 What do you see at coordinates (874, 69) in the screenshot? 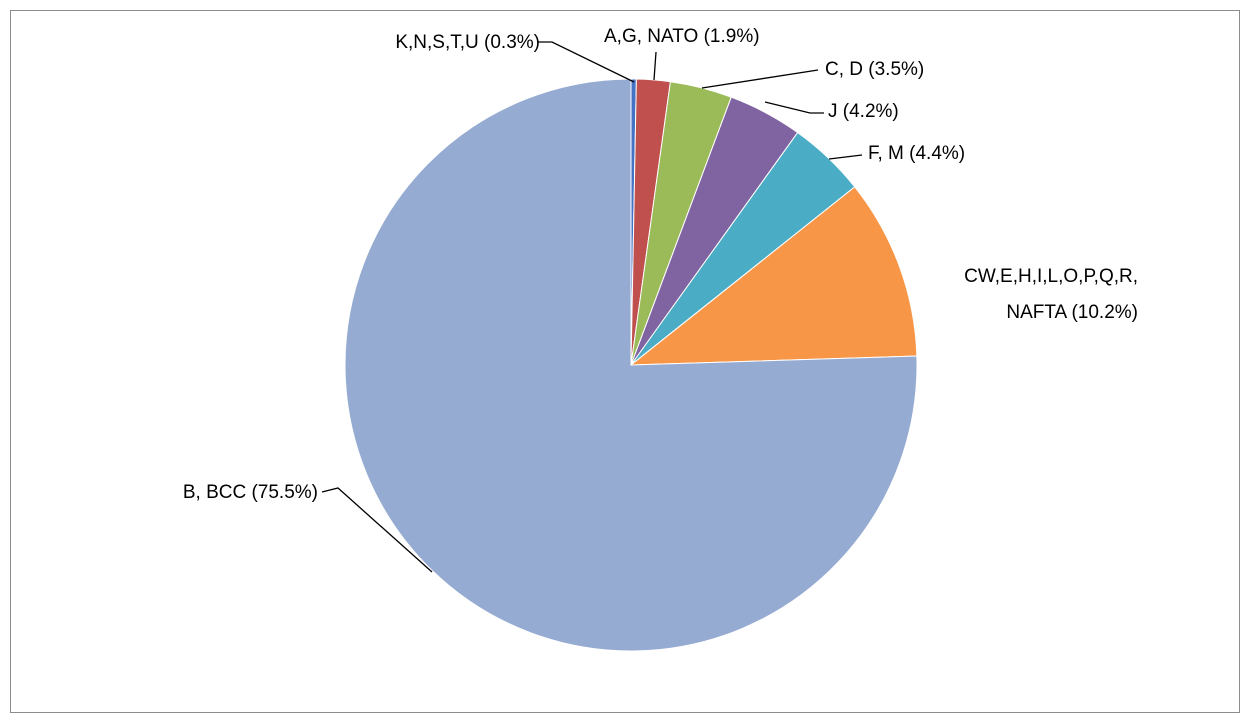
I see `slice-label-2: C, D (3.5%)` at bounding box center [874, 69].